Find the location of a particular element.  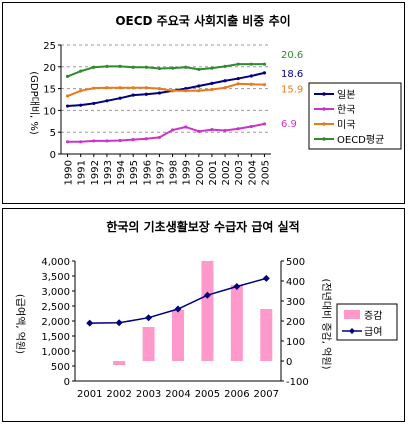

y-tick-label: 10 is located at coordinates (49, 111).